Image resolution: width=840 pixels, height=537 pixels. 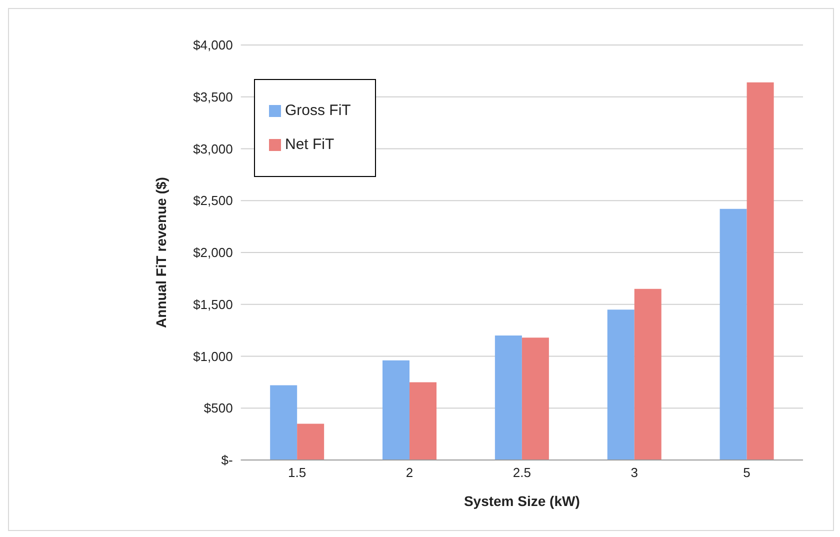 I want to click on y-tick-label: $1,000, so click(x=213, y=356).